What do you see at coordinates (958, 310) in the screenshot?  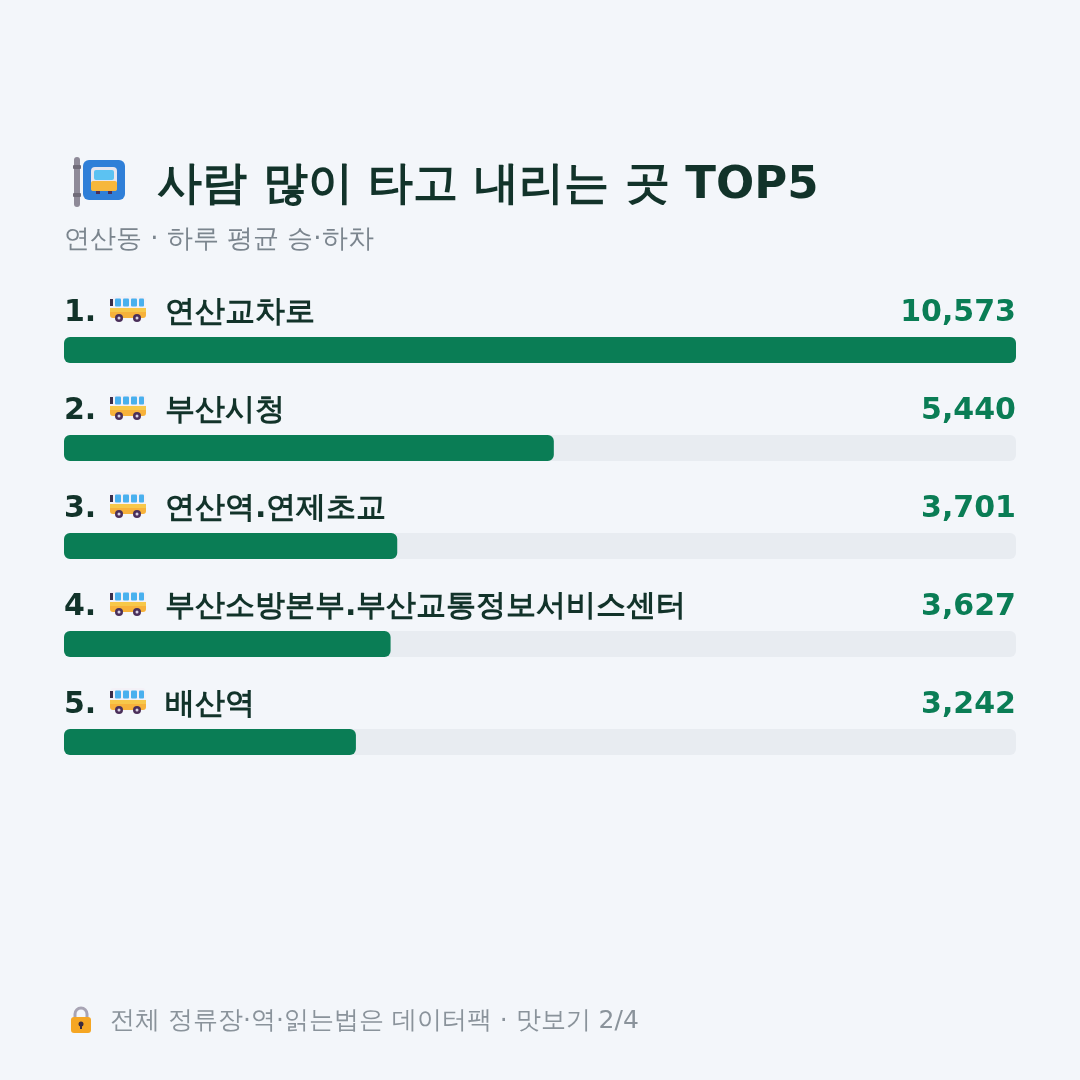 I see `data-label: 10,573` at bounding box center [958, 310].